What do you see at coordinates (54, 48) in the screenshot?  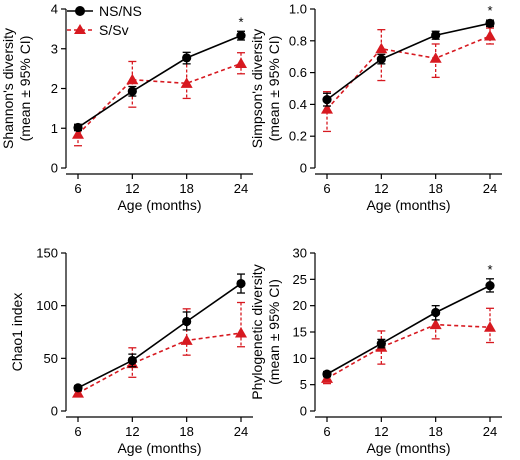 I see `y-tick-label: 3` at bounding box center [54, 48].